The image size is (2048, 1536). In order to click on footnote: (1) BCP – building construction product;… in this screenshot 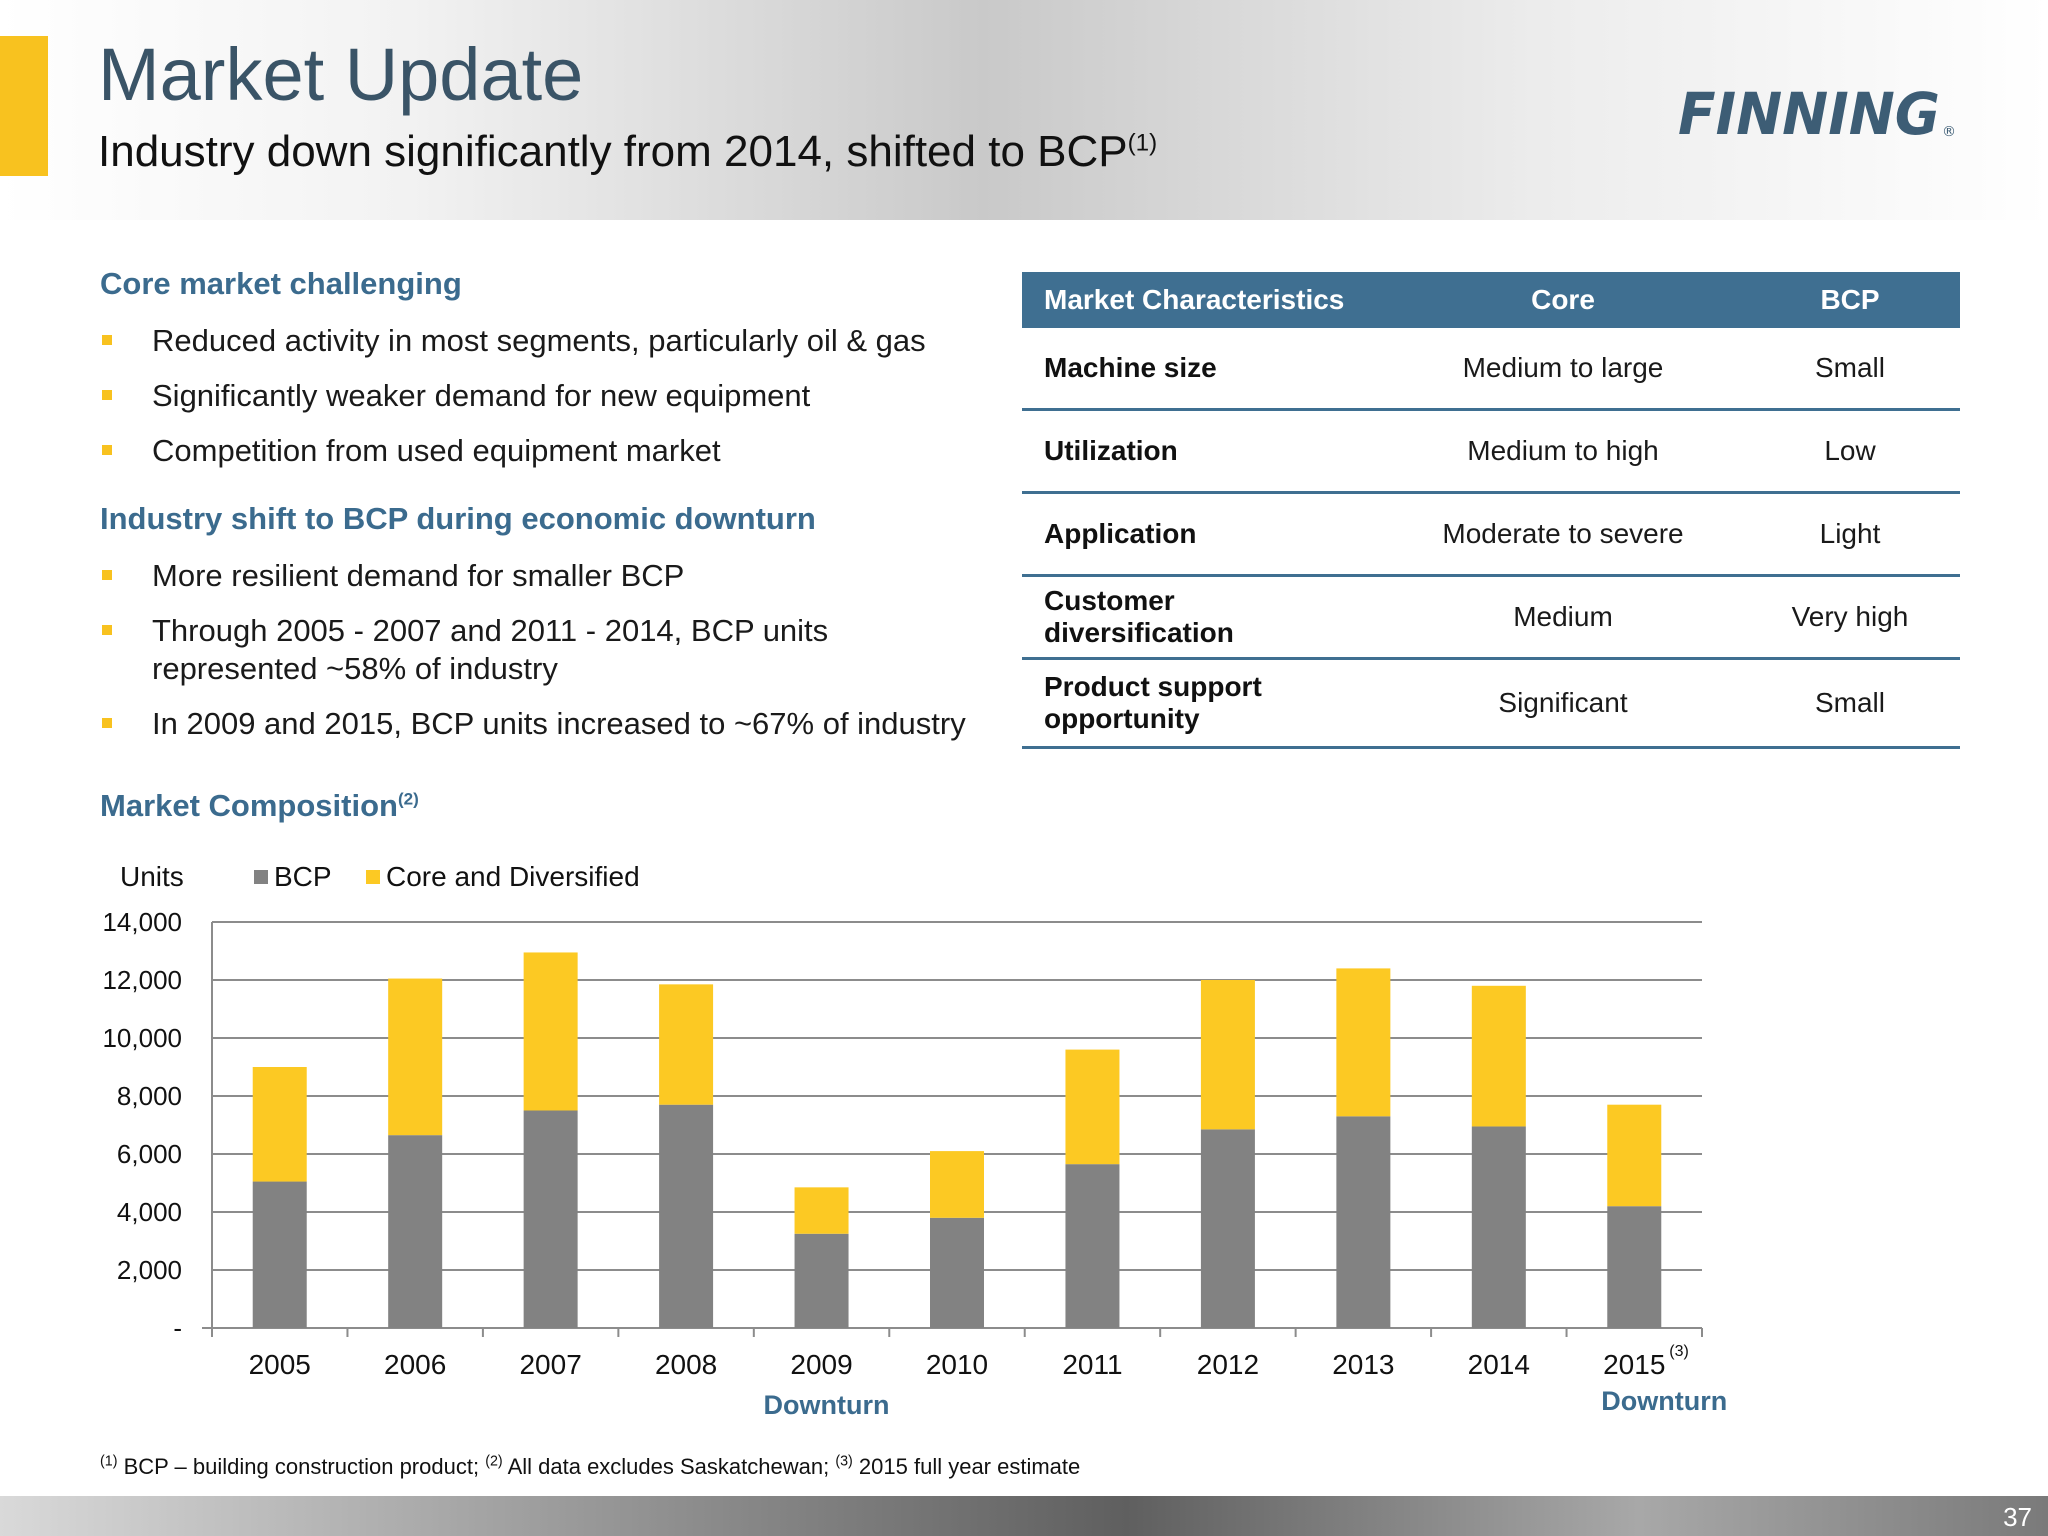, I will do `click(590, 1466)`.